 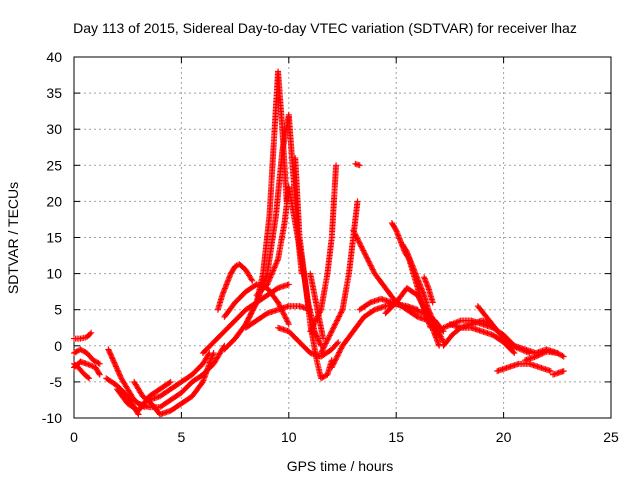 What do you see at coordinates (340, 466) in the screenshot?
I see `x-axis-label: GPS time / hours` at bounding box center [340, 466].